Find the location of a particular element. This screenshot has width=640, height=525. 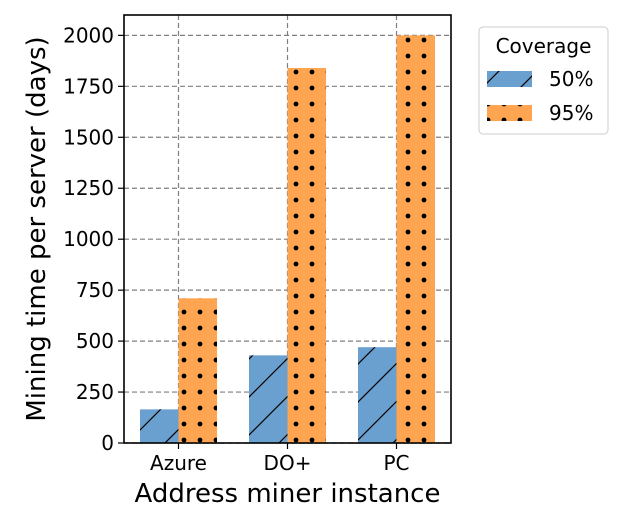

y-tick-label: 500 is located at coordinates (95, 341).